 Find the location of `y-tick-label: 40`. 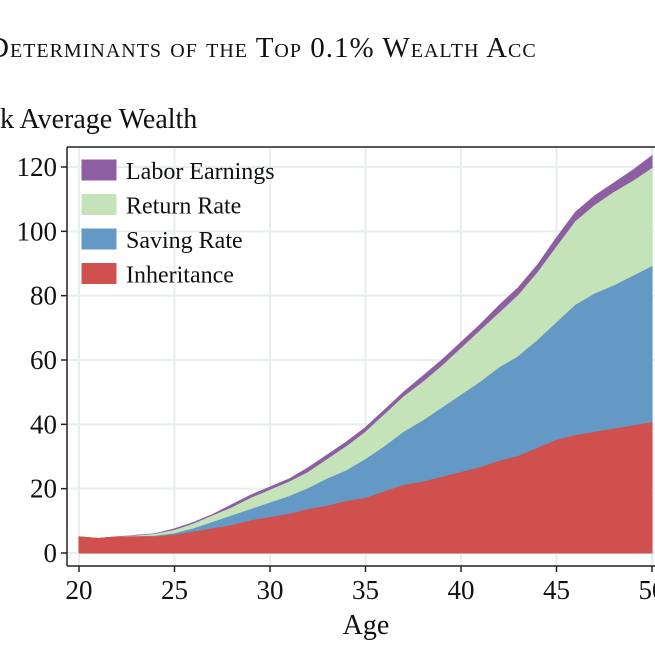

y-tick-label: 40 is located at coordinates (43, 424).